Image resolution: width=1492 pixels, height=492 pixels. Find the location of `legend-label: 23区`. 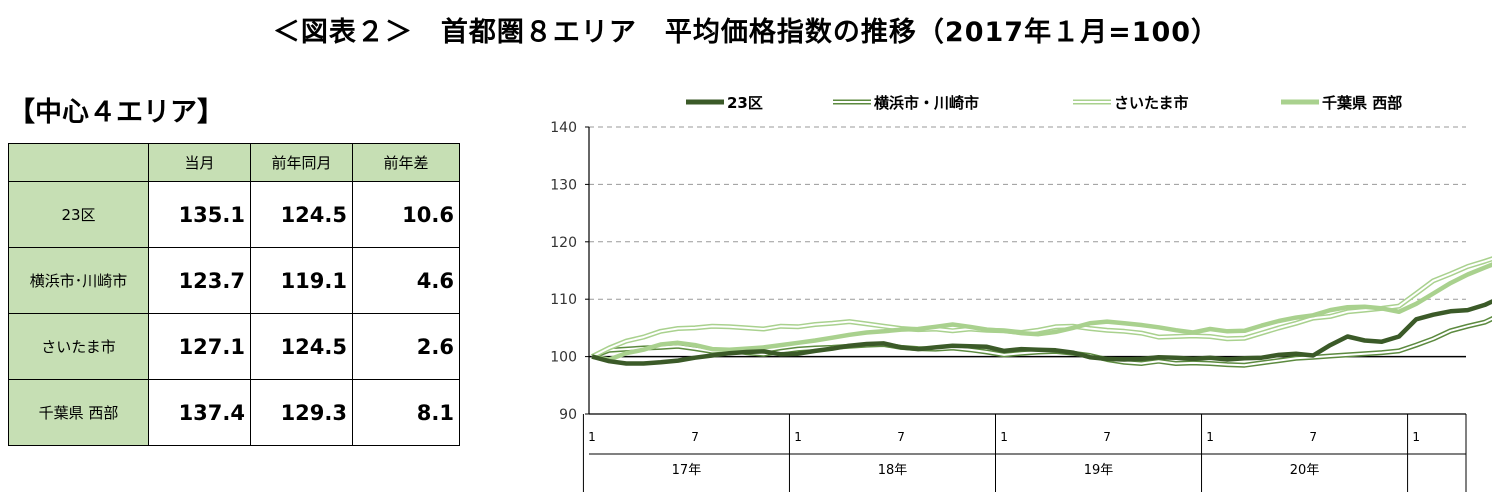

legend-label: 23区 is located at coordinates (745, 103).